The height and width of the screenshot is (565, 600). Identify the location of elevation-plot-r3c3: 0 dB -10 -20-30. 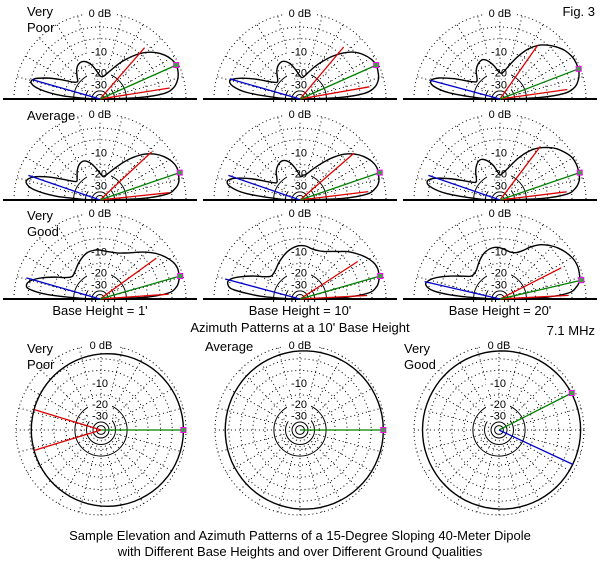
(500, 255).